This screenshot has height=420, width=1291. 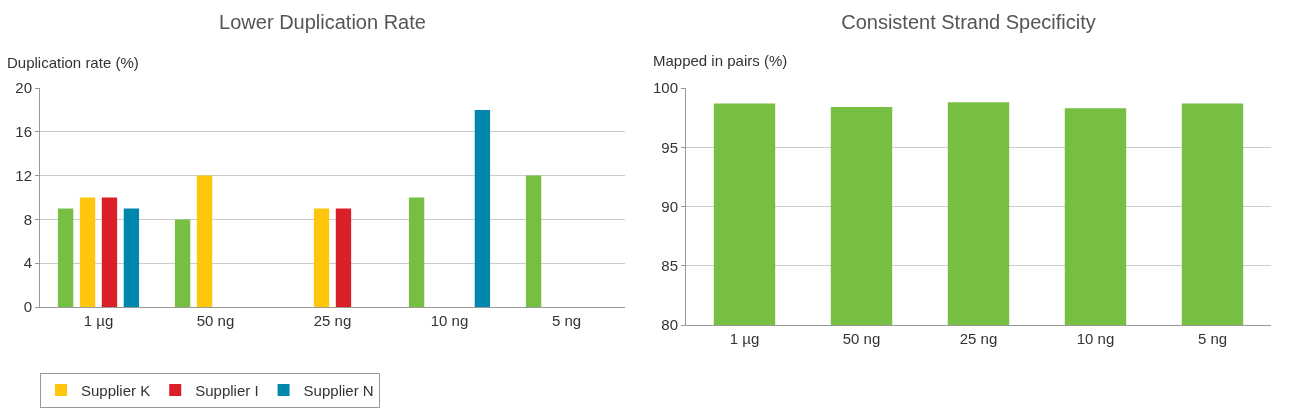 What do you see at coordinates (116, 390) in the screenshot?
I see `legend-label: Supplier K` at bounding box center [116, 390].